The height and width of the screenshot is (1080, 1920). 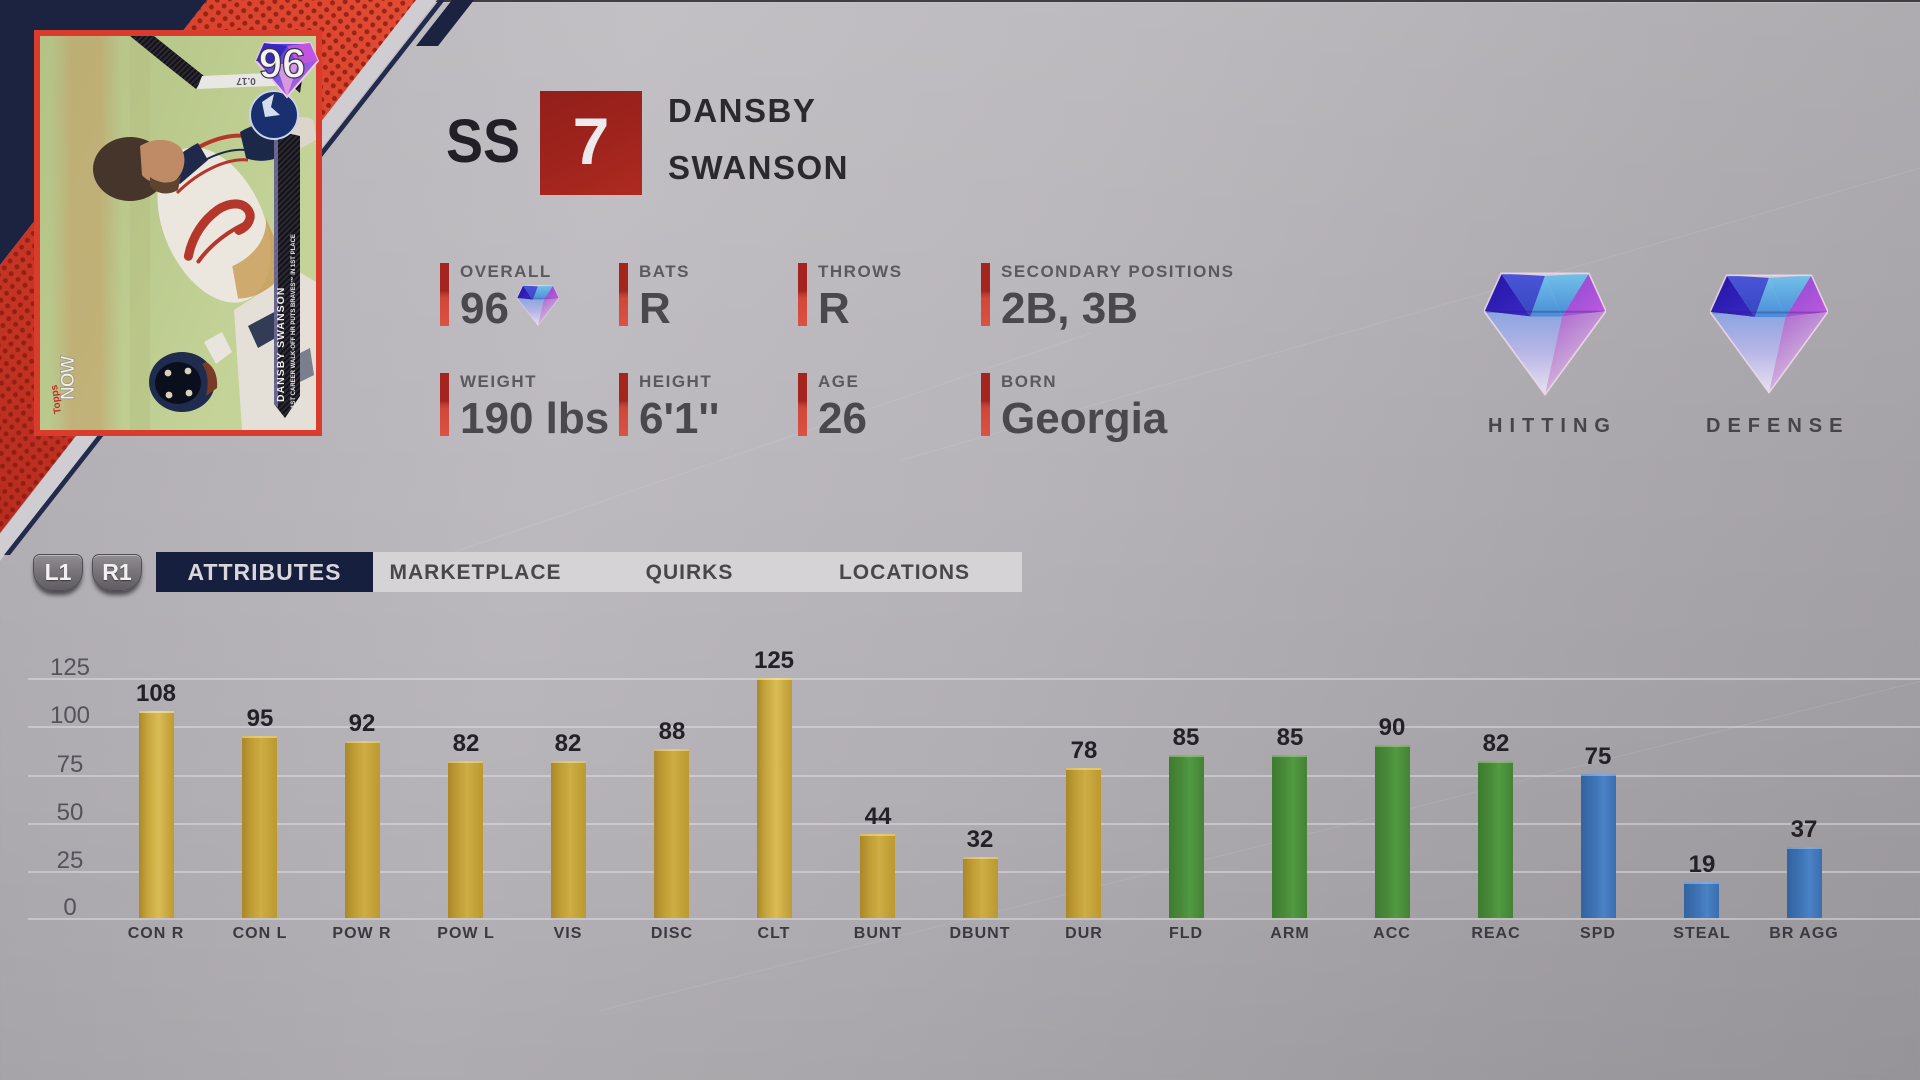 I want to click on svg-text: NOW, so click(x=68, y=378).